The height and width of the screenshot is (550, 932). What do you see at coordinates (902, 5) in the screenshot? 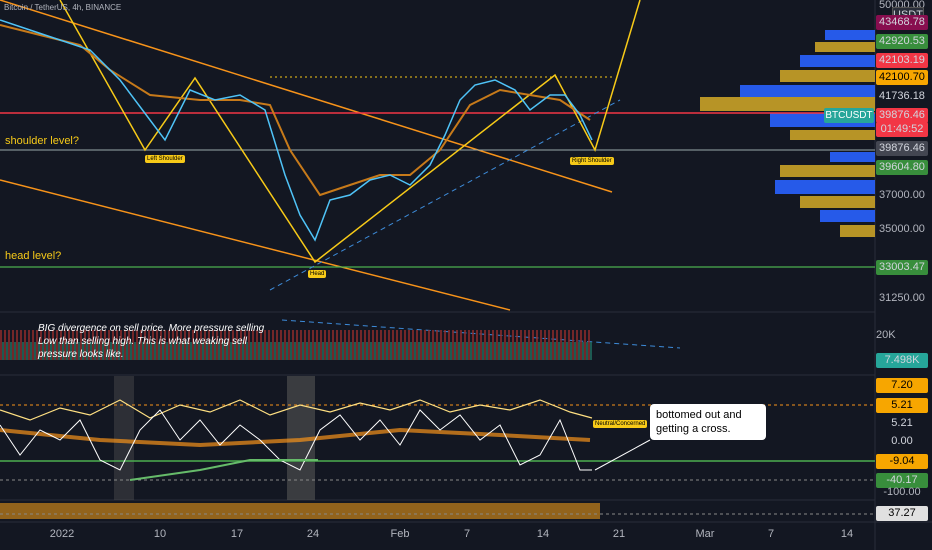
I see `axis-label: 50000.00` at bounding box center [902, 5].